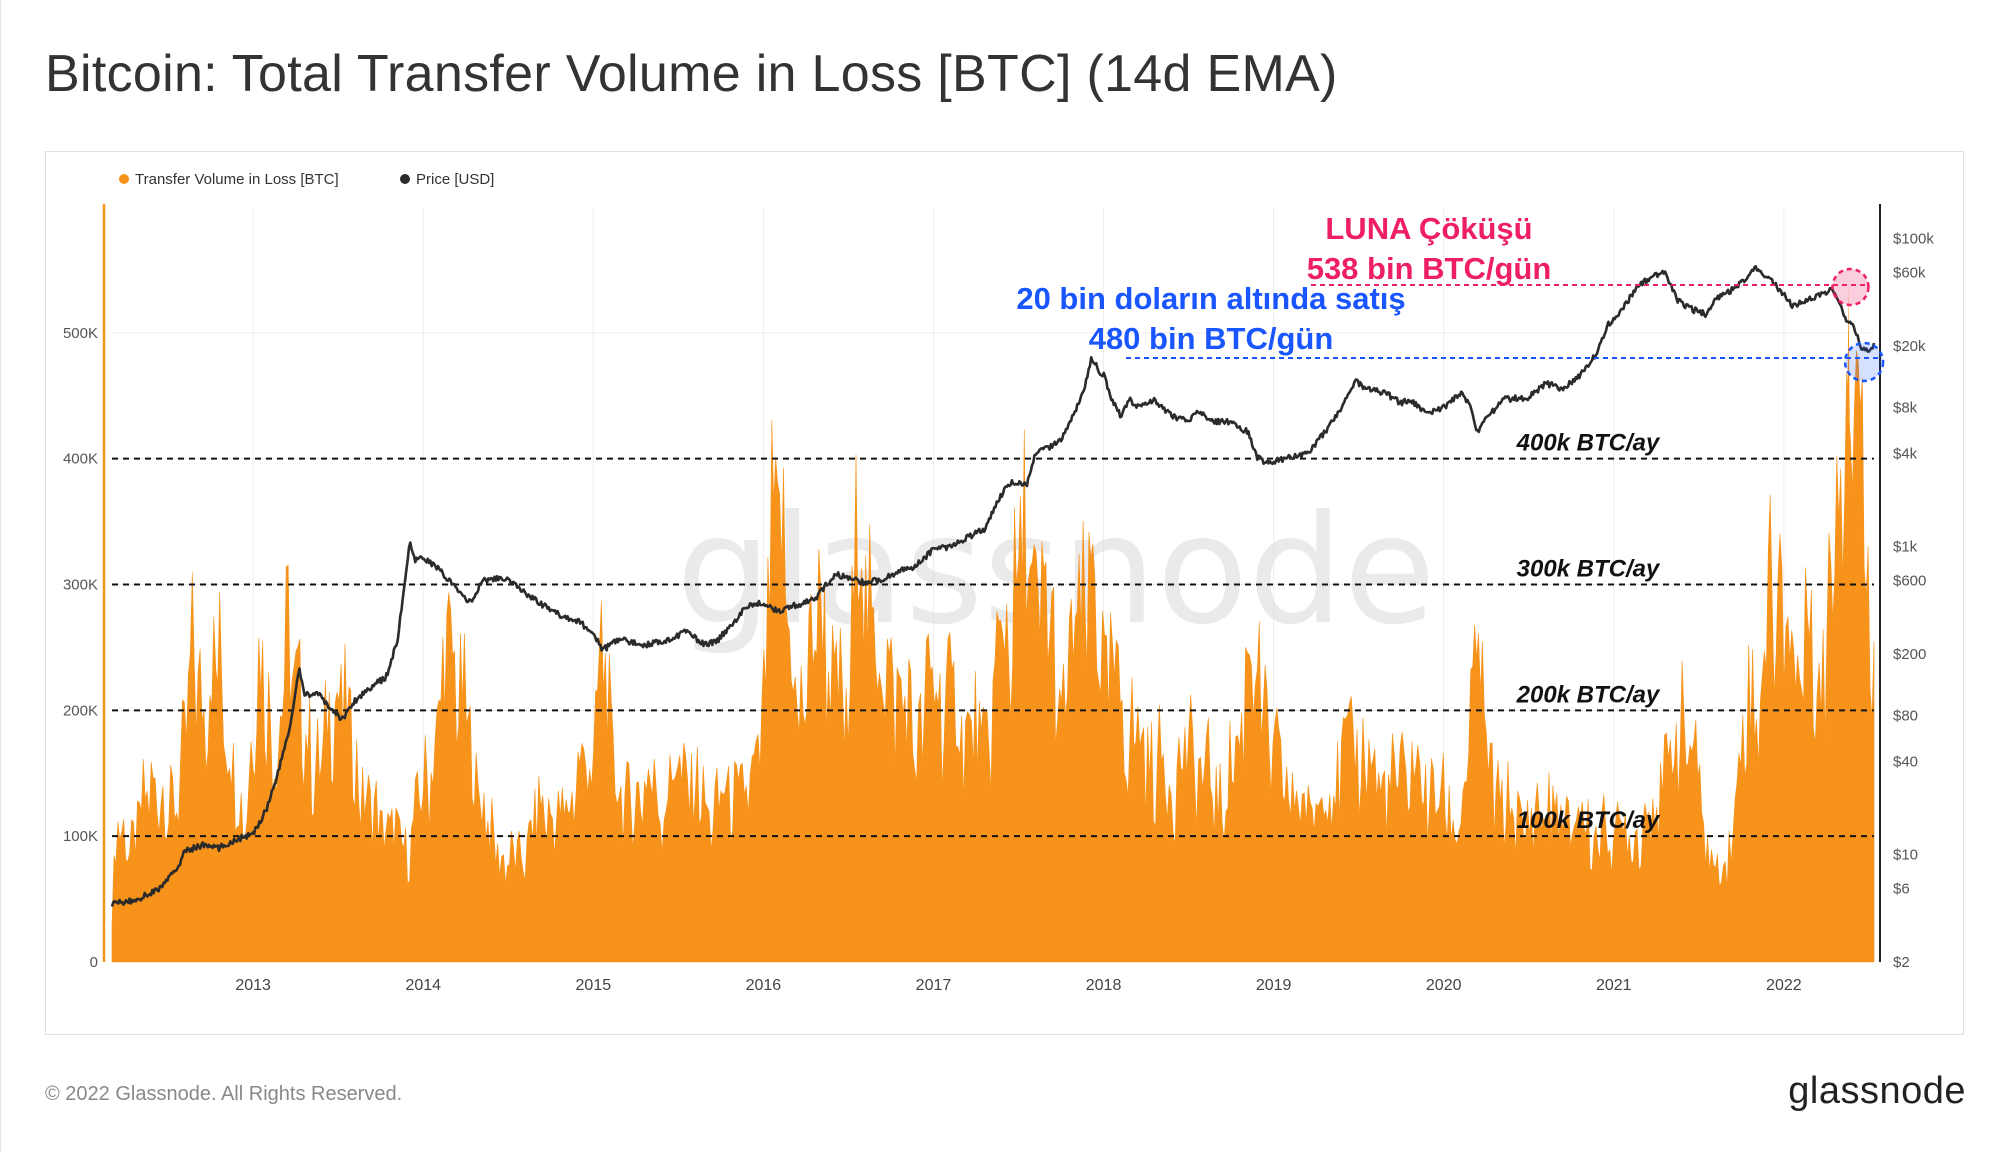 The height and width of the screenshot is (1152, 2000). What do you see at coordinates (1848, 623) in the screenshot?
I see `volume-peak-luna` at bounding box center [1848, 623].